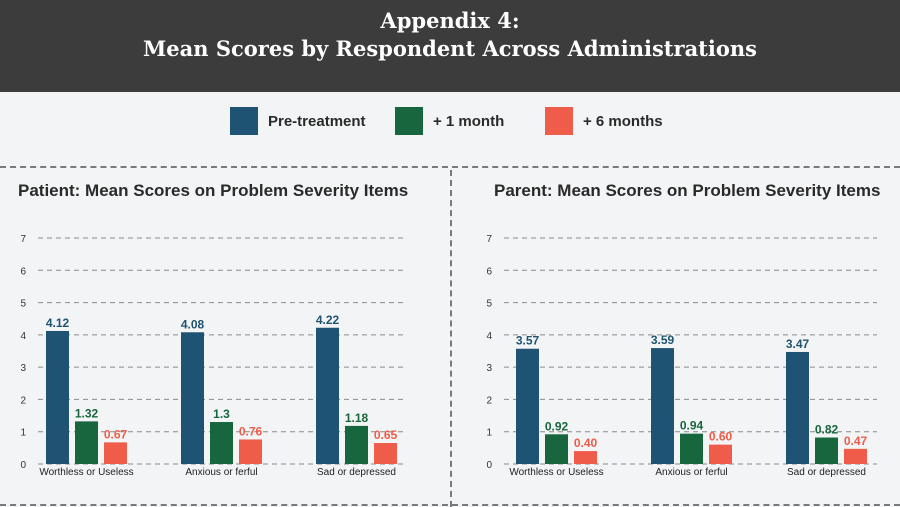 Image resolution: width=900 pixels, height=507 pixels. Describe the element at coordinates (721, 437) in the screenshot. I see `data-label-6-months-anxious: 0.60` at that location.